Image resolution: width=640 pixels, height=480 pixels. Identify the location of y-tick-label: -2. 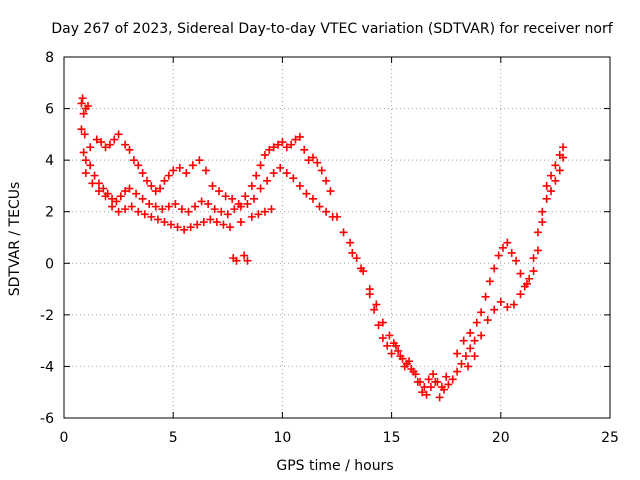
(47, 316).